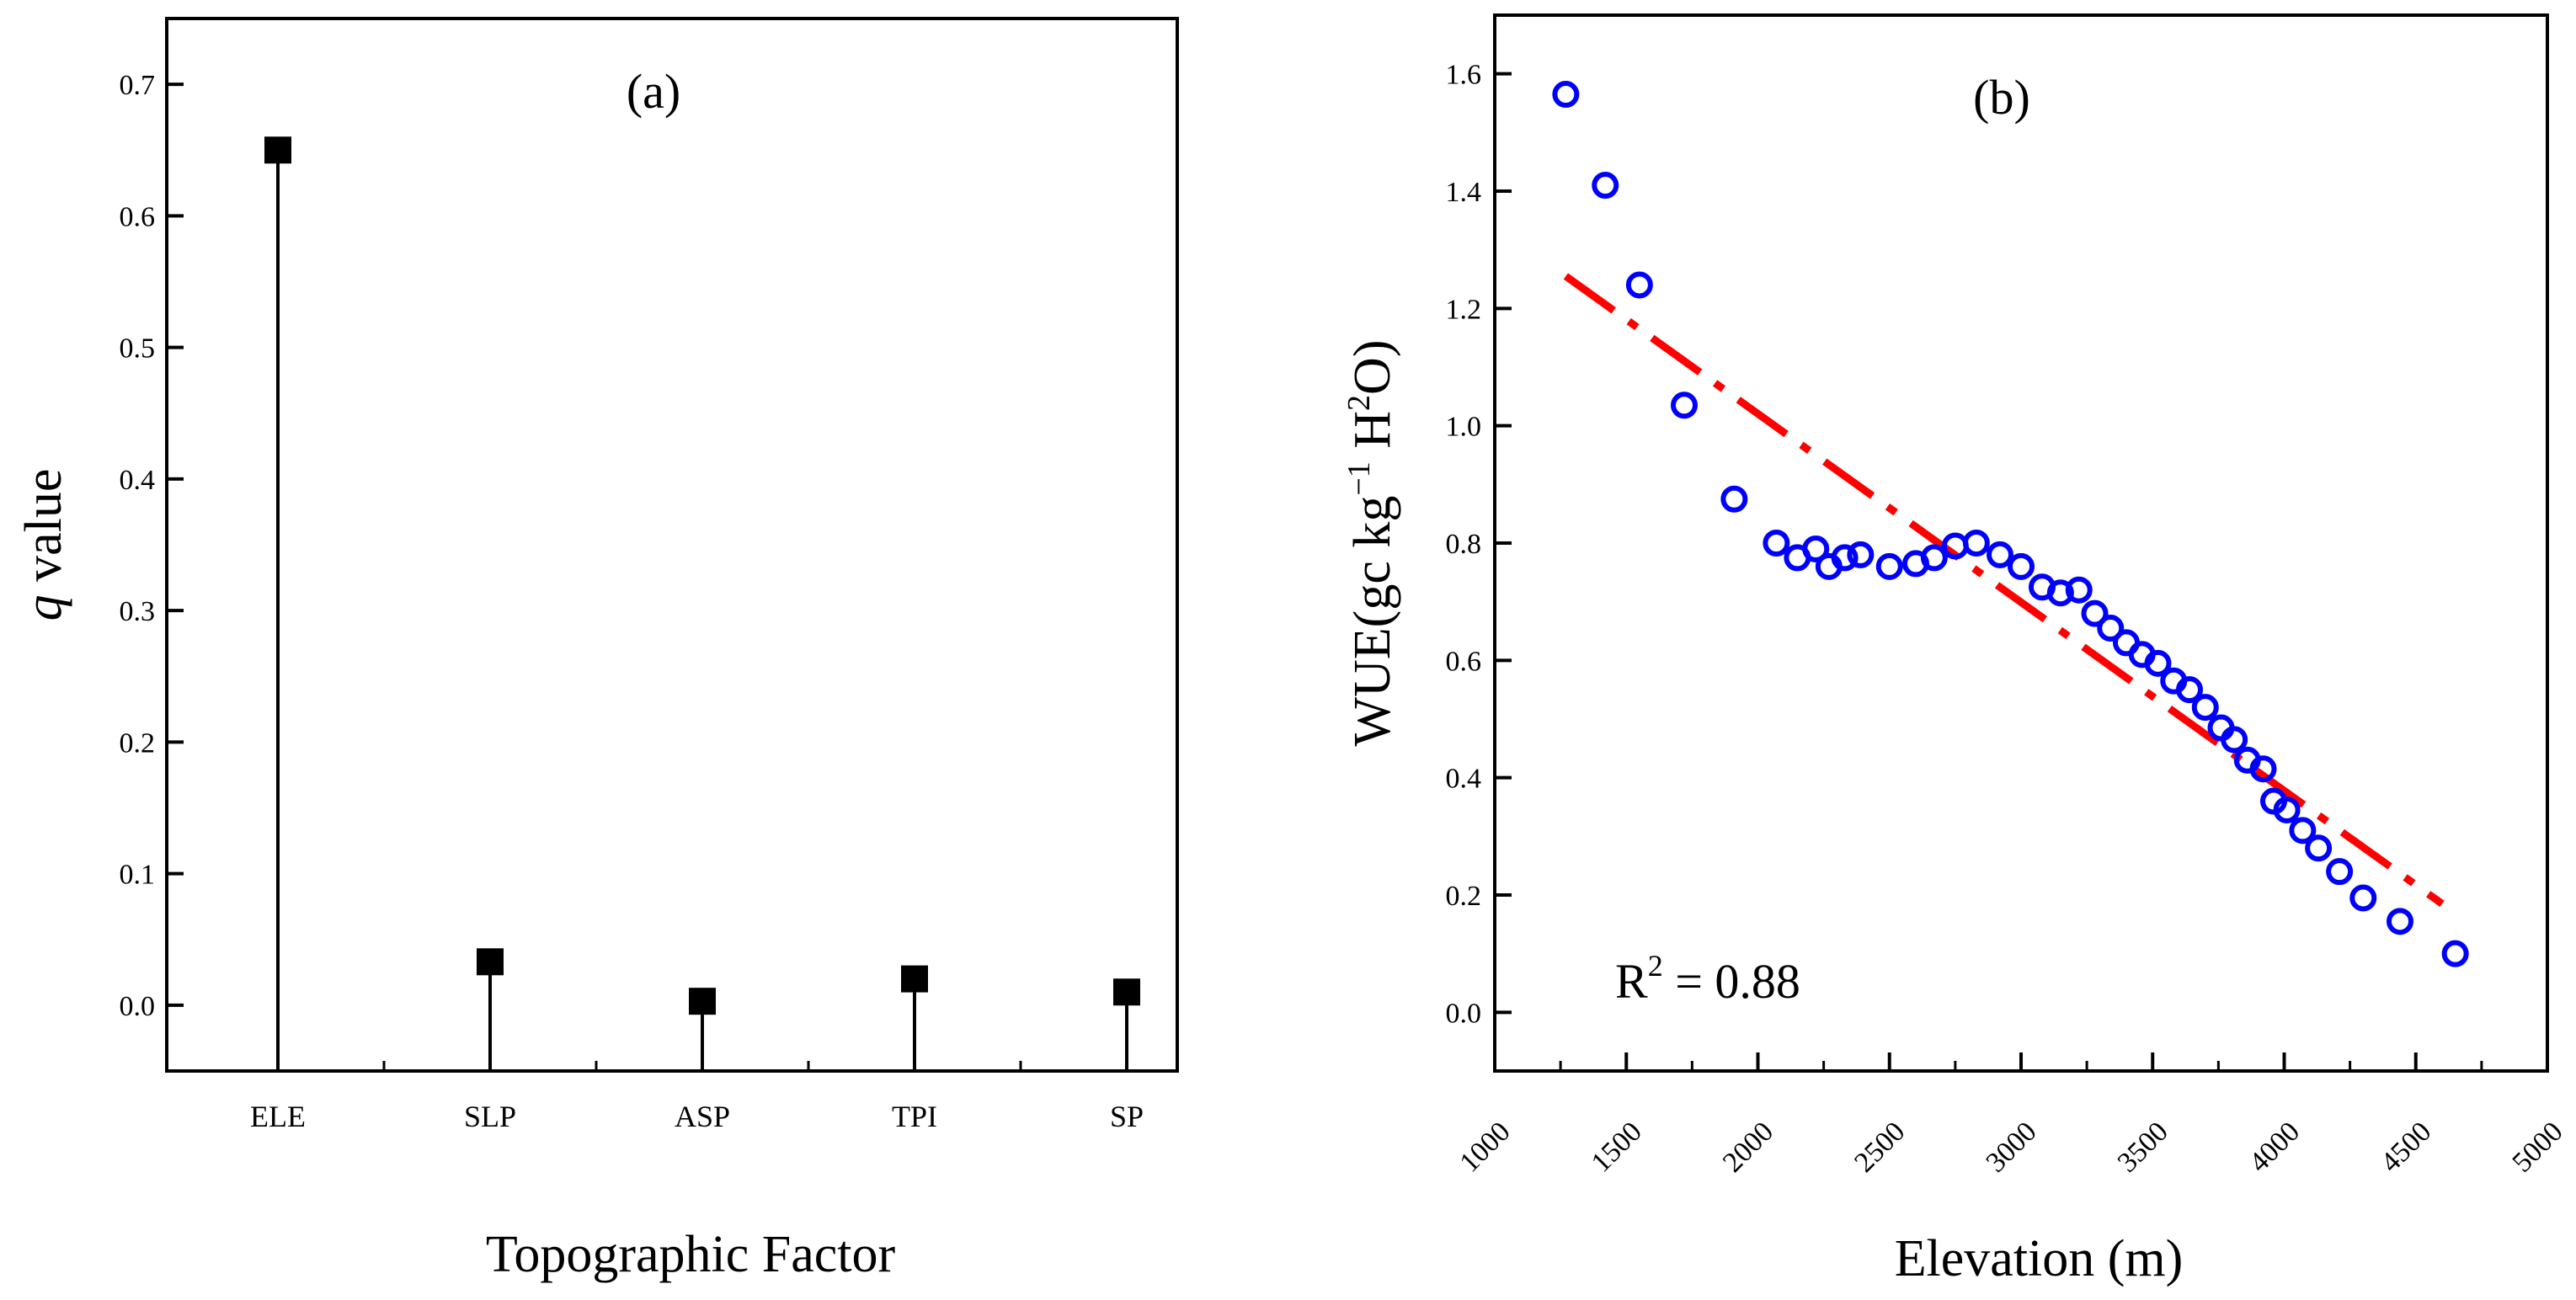  I want to click on panel-a-category-label: ELE, so click(278, 1116).